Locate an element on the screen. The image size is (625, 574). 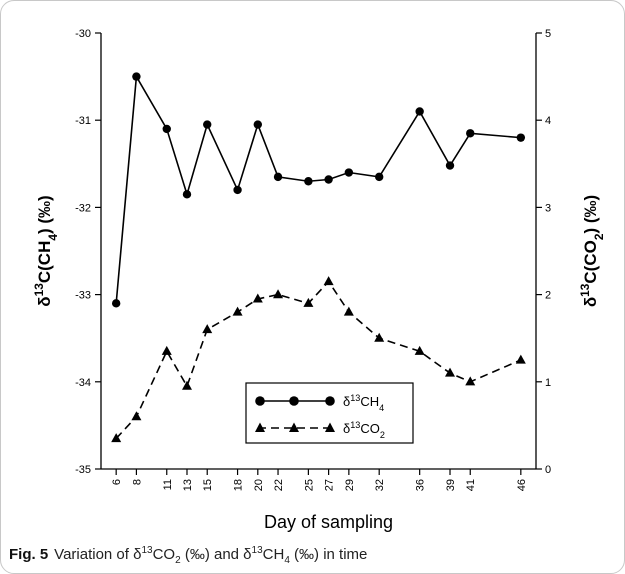
x-ticks: 6 8 11 13 15 18 20 22 25 27 29 32 36 39 41 46 is located at coordinates (319, 480).